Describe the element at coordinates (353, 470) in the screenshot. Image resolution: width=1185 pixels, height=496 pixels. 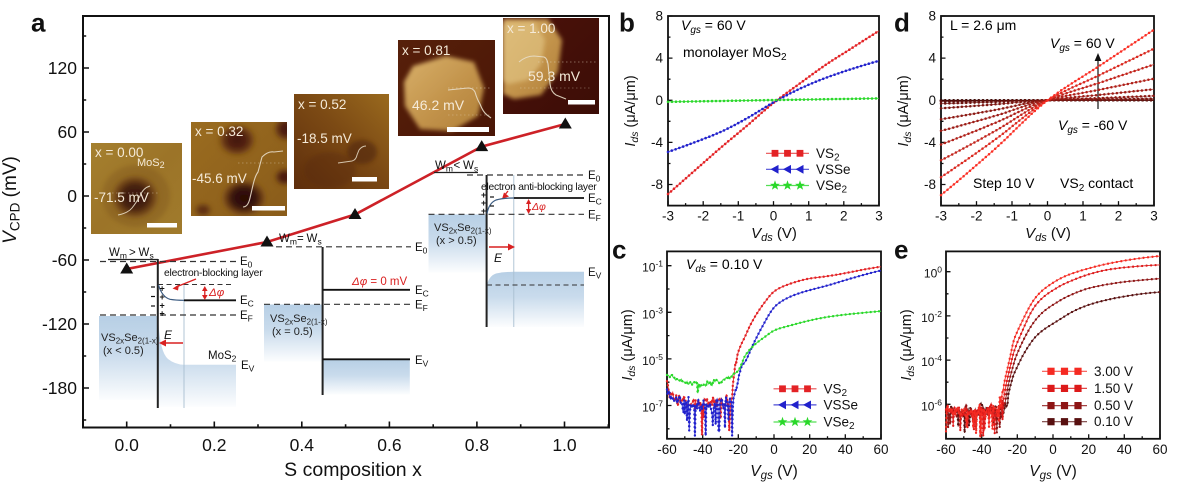
I see `svg-text: S composition x` at that location.